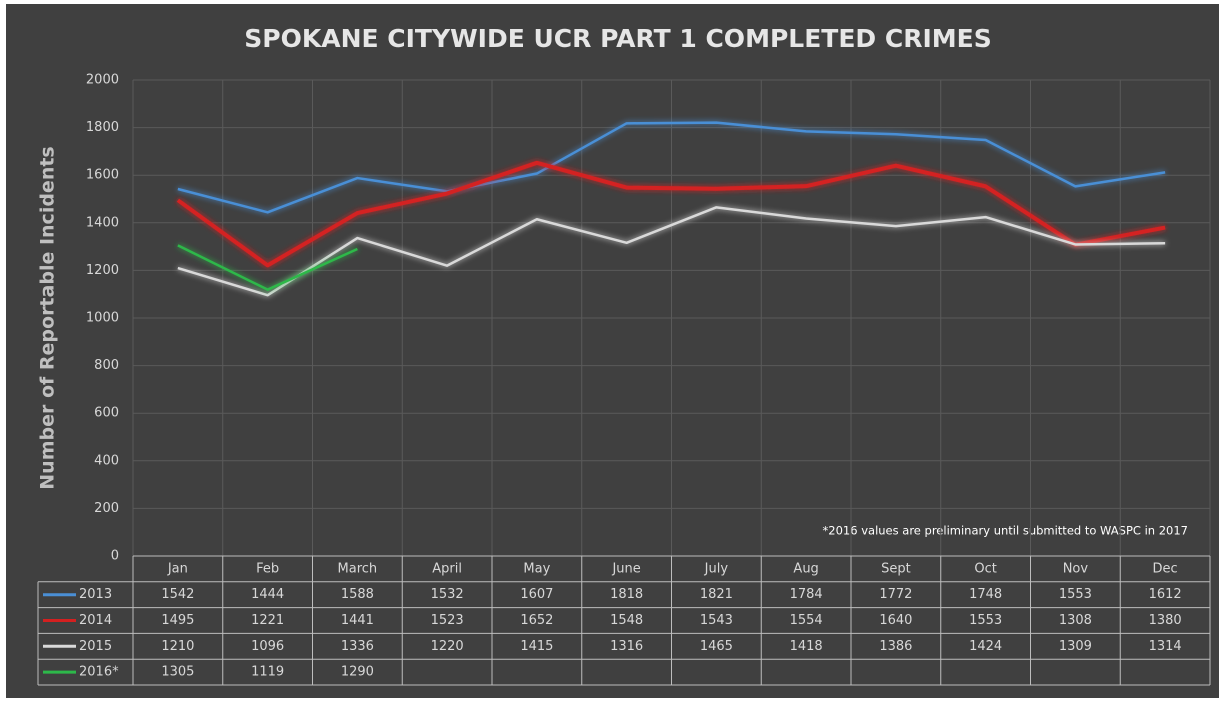 The width and height of the screenshot is (1225, 702). What do you see at coordinates (95, 594) in the screenshot?
I see `legend-label: 2013` at bounding box center [95, 594].